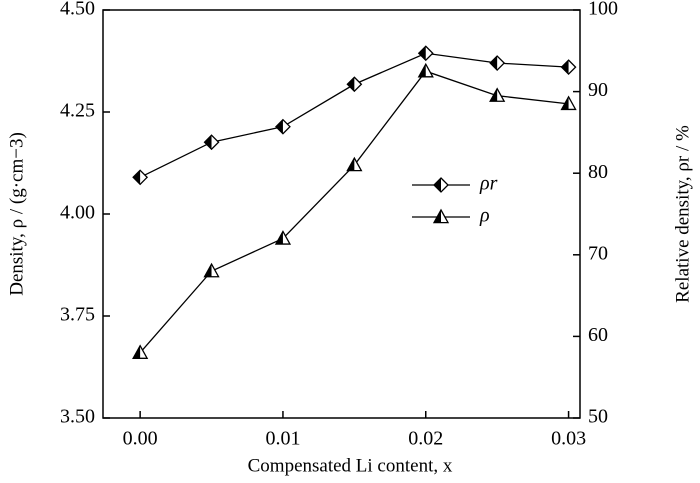 Image resolution: width=700 pixels, height=483 pixels. Describe the element at coordinates (568, 439) in the screenshot. I see `x-tick-label: 0.03` at that location.